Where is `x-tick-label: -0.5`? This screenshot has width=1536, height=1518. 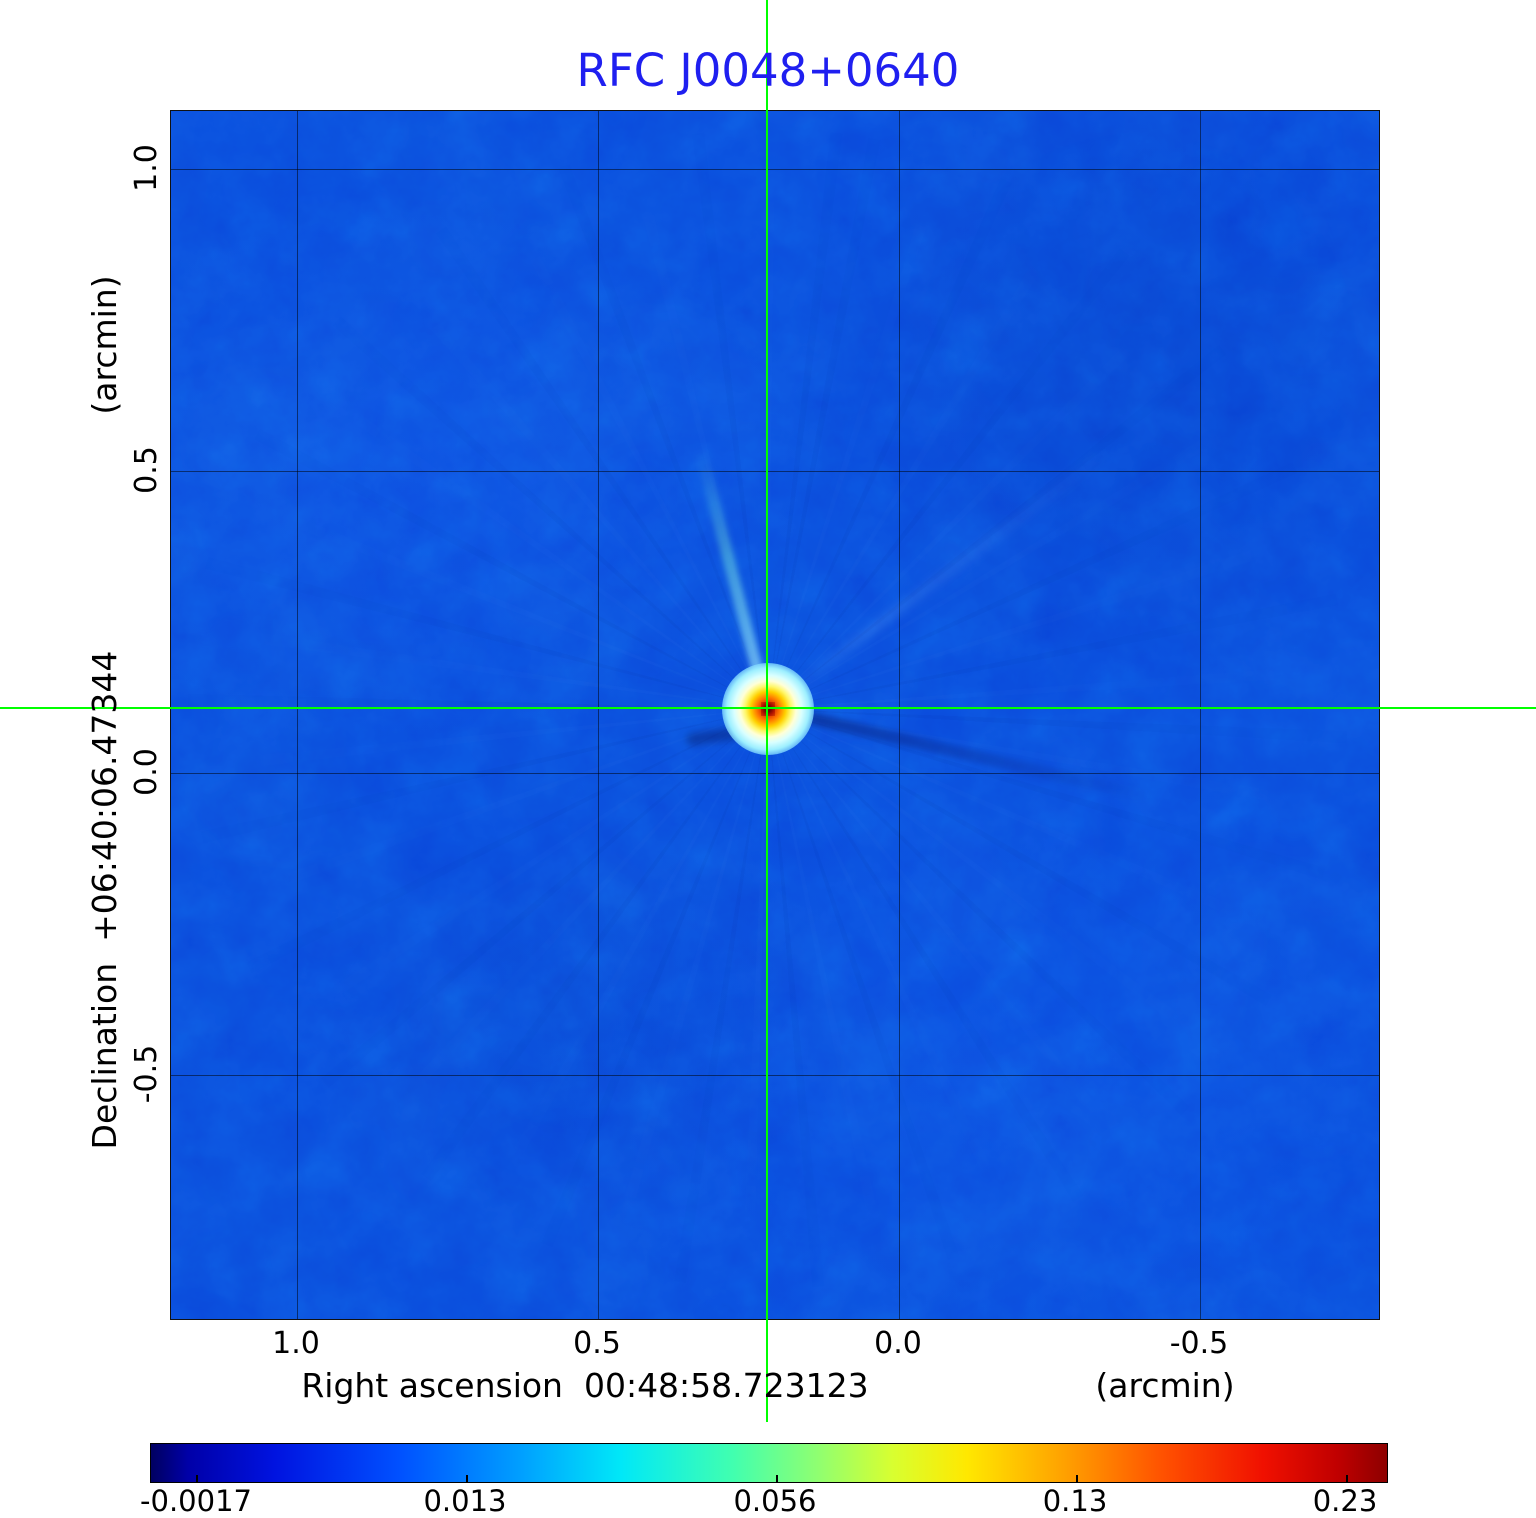 x-tick-label: -0.5 is located at coordinates (1199, 1343).